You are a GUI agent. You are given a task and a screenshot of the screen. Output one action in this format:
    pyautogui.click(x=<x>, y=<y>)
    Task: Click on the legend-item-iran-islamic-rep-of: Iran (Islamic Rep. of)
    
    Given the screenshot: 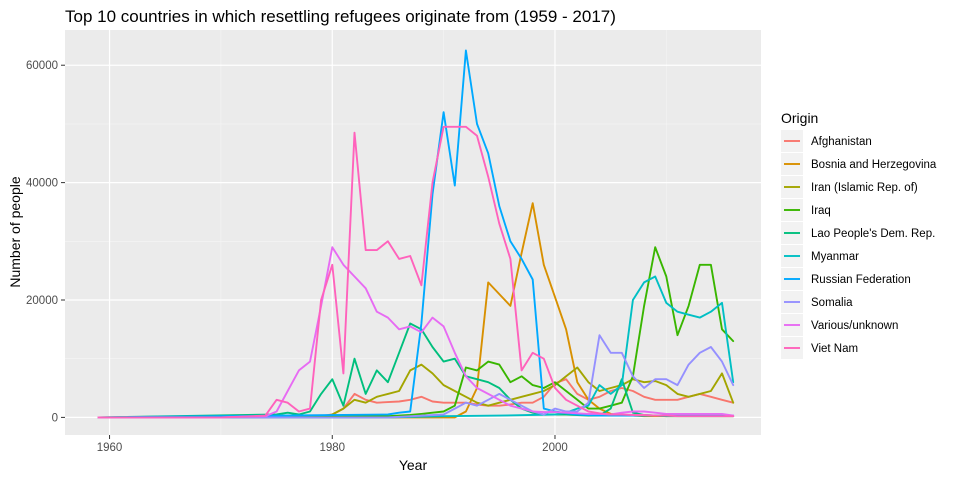 What is the action you would take?
    pyautogui.click(x=849, y=187)
    